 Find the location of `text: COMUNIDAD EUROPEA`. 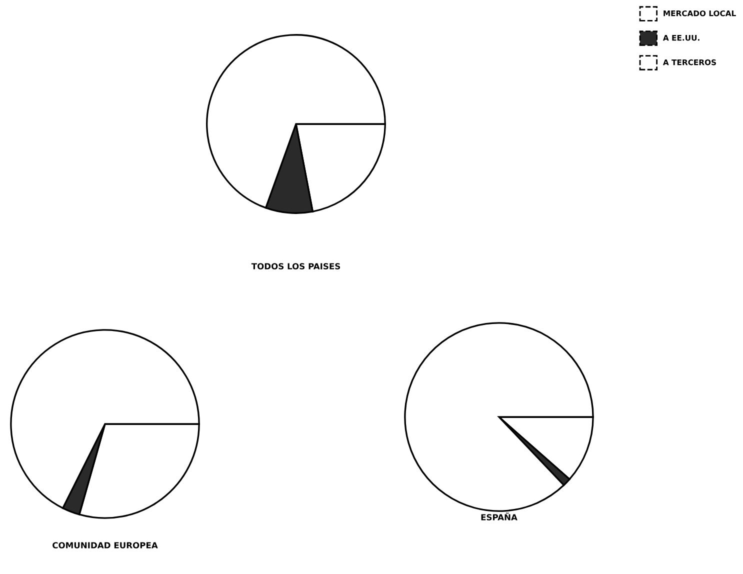

text: COMUNIDAD EUROPEA is located at coordinates (105, 545).